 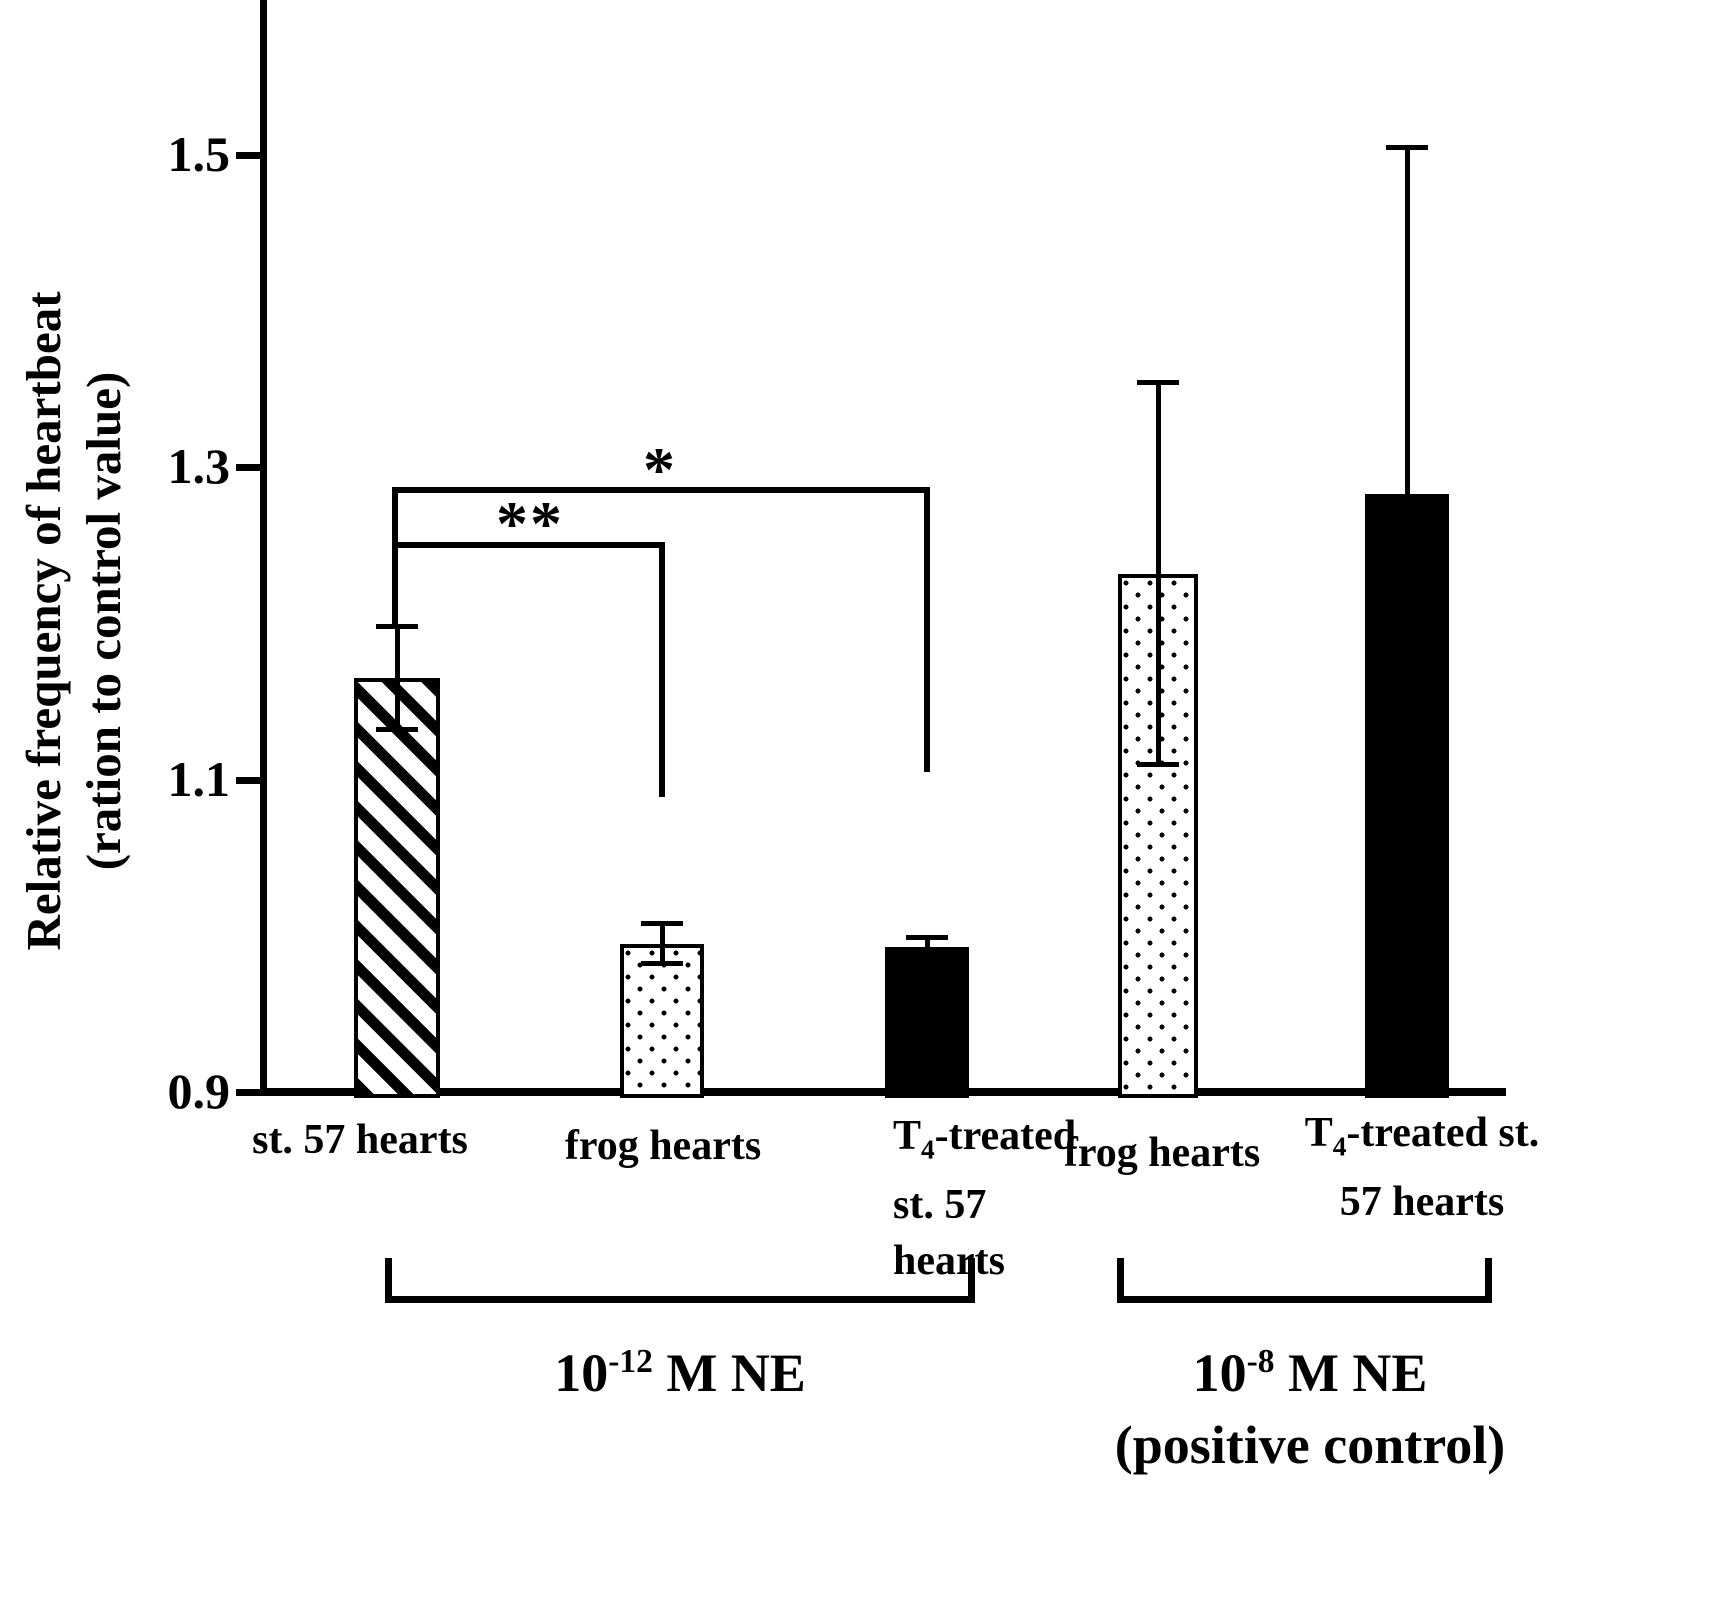 What do you see at coordinates (985, 1139) in the screenshot?
I see `category-label-line: T4-treated` at bounding box center [985, 1139].